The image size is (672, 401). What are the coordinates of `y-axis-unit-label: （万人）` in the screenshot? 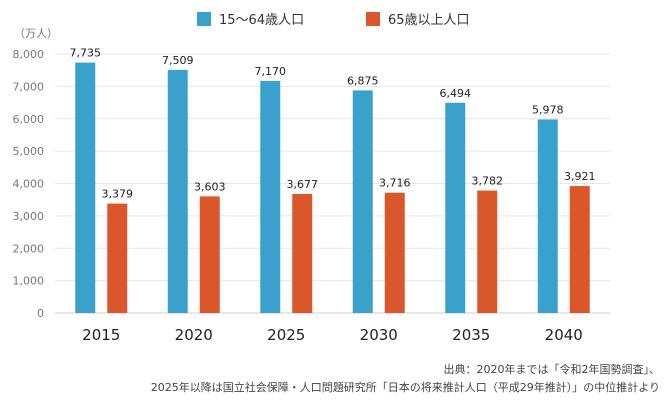 It's located at (36, 33).